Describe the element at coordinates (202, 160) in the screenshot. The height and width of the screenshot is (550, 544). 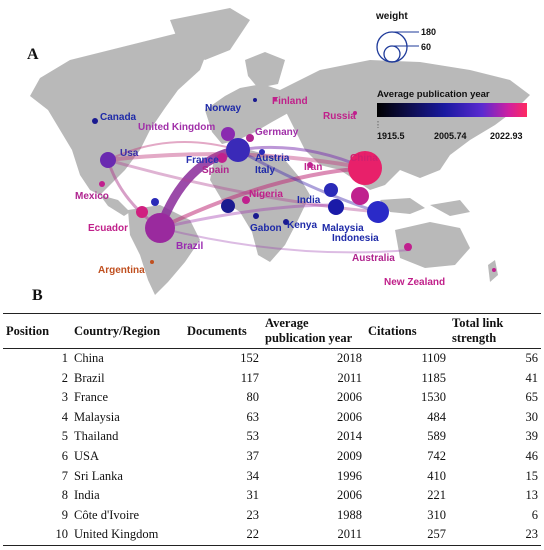
I see `label-france: France` at that location.